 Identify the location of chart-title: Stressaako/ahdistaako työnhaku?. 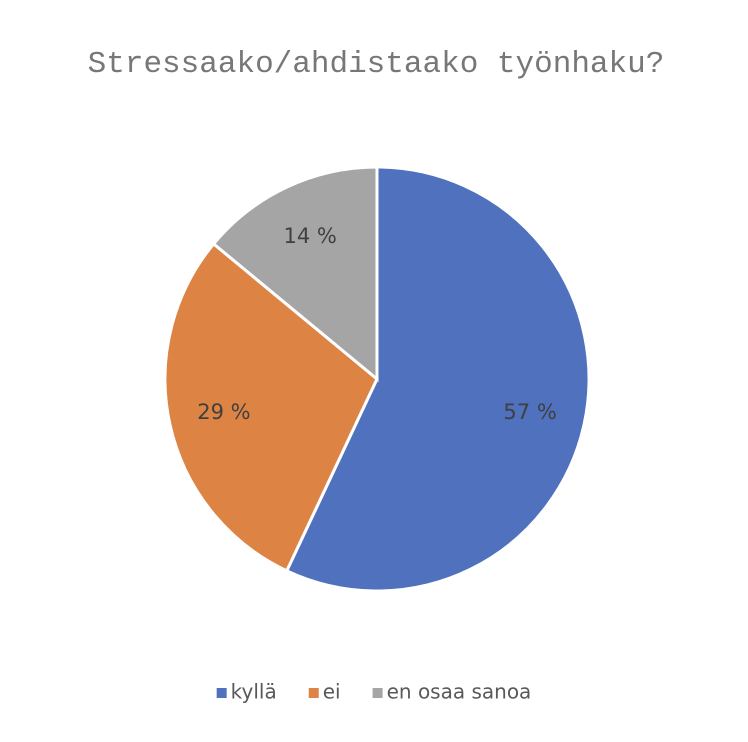
(376, 64).